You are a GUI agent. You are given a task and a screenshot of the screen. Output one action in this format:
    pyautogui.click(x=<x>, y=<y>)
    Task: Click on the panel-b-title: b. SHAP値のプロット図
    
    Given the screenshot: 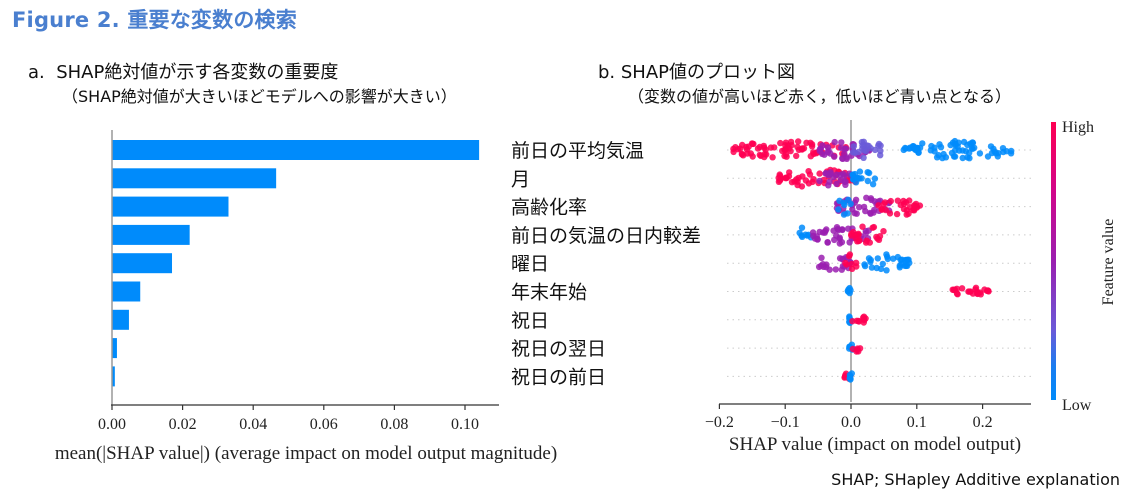 What is the action you would take?
    pyautogui.click(x=696, y=72)
    